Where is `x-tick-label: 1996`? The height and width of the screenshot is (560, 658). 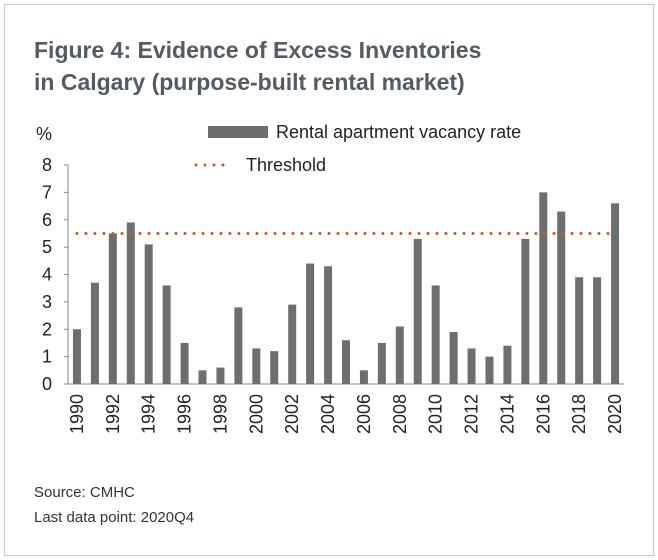
x-tick-label: 1996 is located at coordinates (185, 414).